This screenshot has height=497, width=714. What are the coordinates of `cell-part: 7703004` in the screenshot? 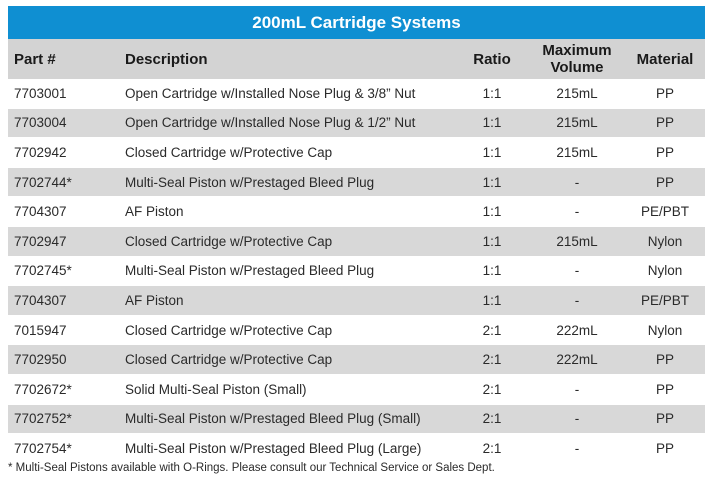 It's located at (63, 123).